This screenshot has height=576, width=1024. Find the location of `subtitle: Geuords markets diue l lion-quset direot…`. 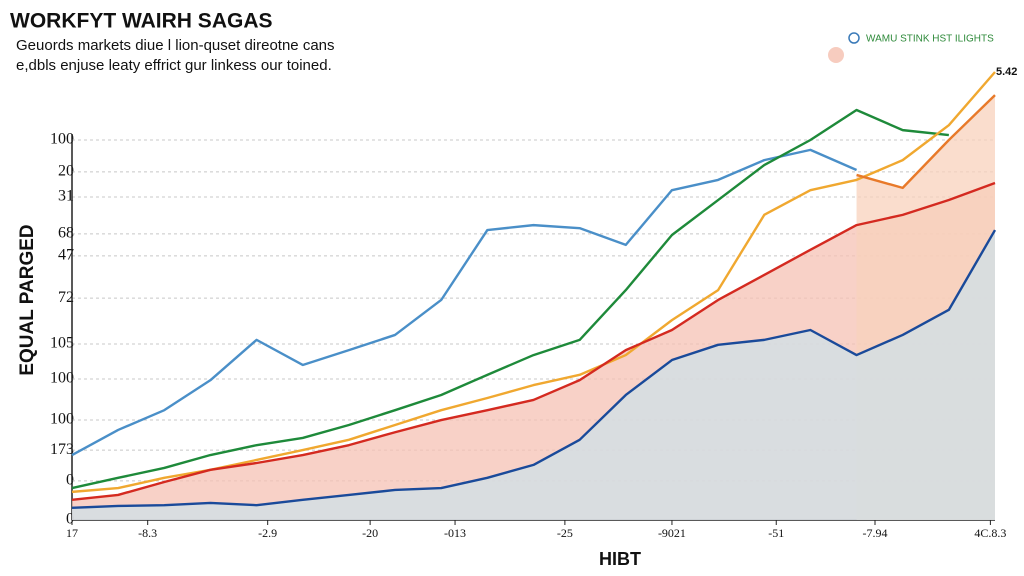

subtitle: Geuords markets diue l lion-quset direot… is located at coordinates (175, 45).